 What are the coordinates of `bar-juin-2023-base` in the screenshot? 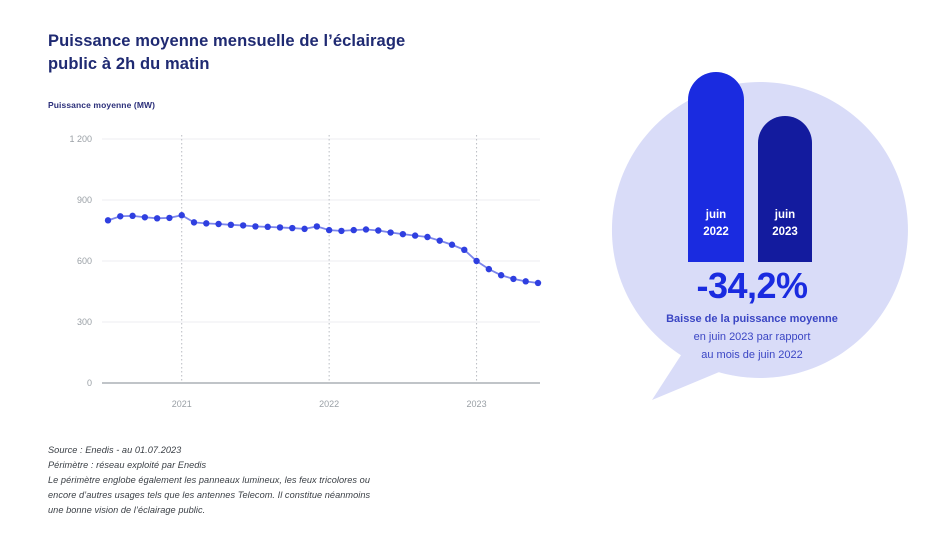 It's located at (785, 231).